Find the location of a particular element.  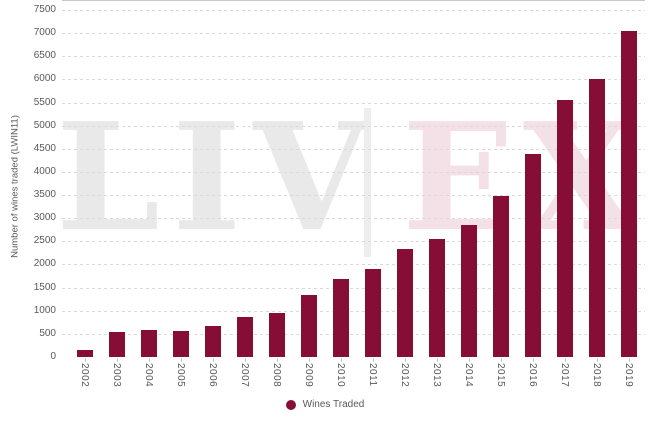

x-tick-label-2009: 2009 is located at coordinates (308, 375).